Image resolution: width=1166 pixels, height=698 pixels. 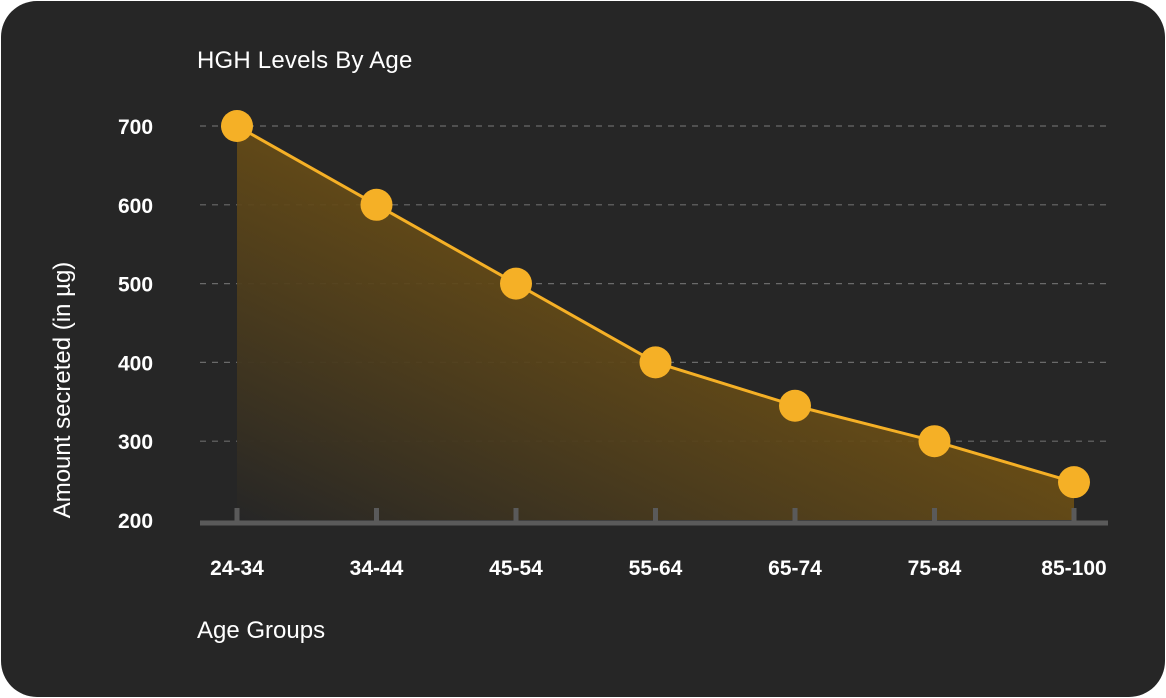 What do you see at coordinates (135, 285) in the screenshot?
I see `y-tick-label: 500` at bounding box center [135, 285].